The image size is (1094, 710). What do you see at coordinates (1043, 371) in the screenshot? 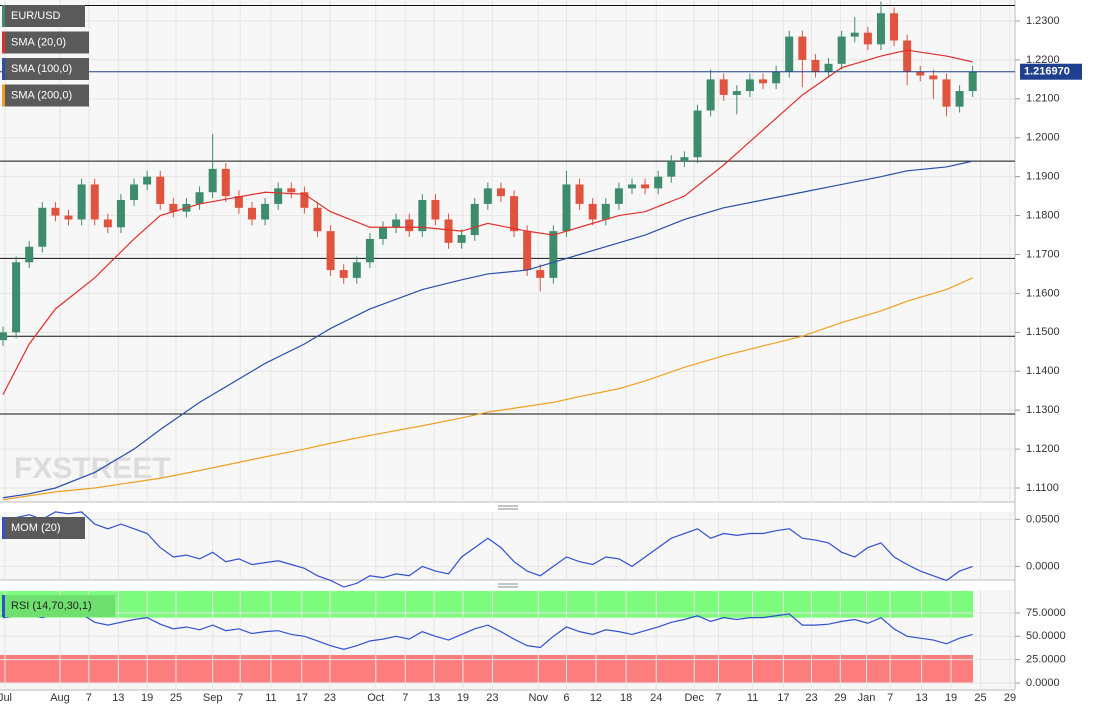
I see `y-tick-label: 1.1400` at bounding box center [1043, 371].